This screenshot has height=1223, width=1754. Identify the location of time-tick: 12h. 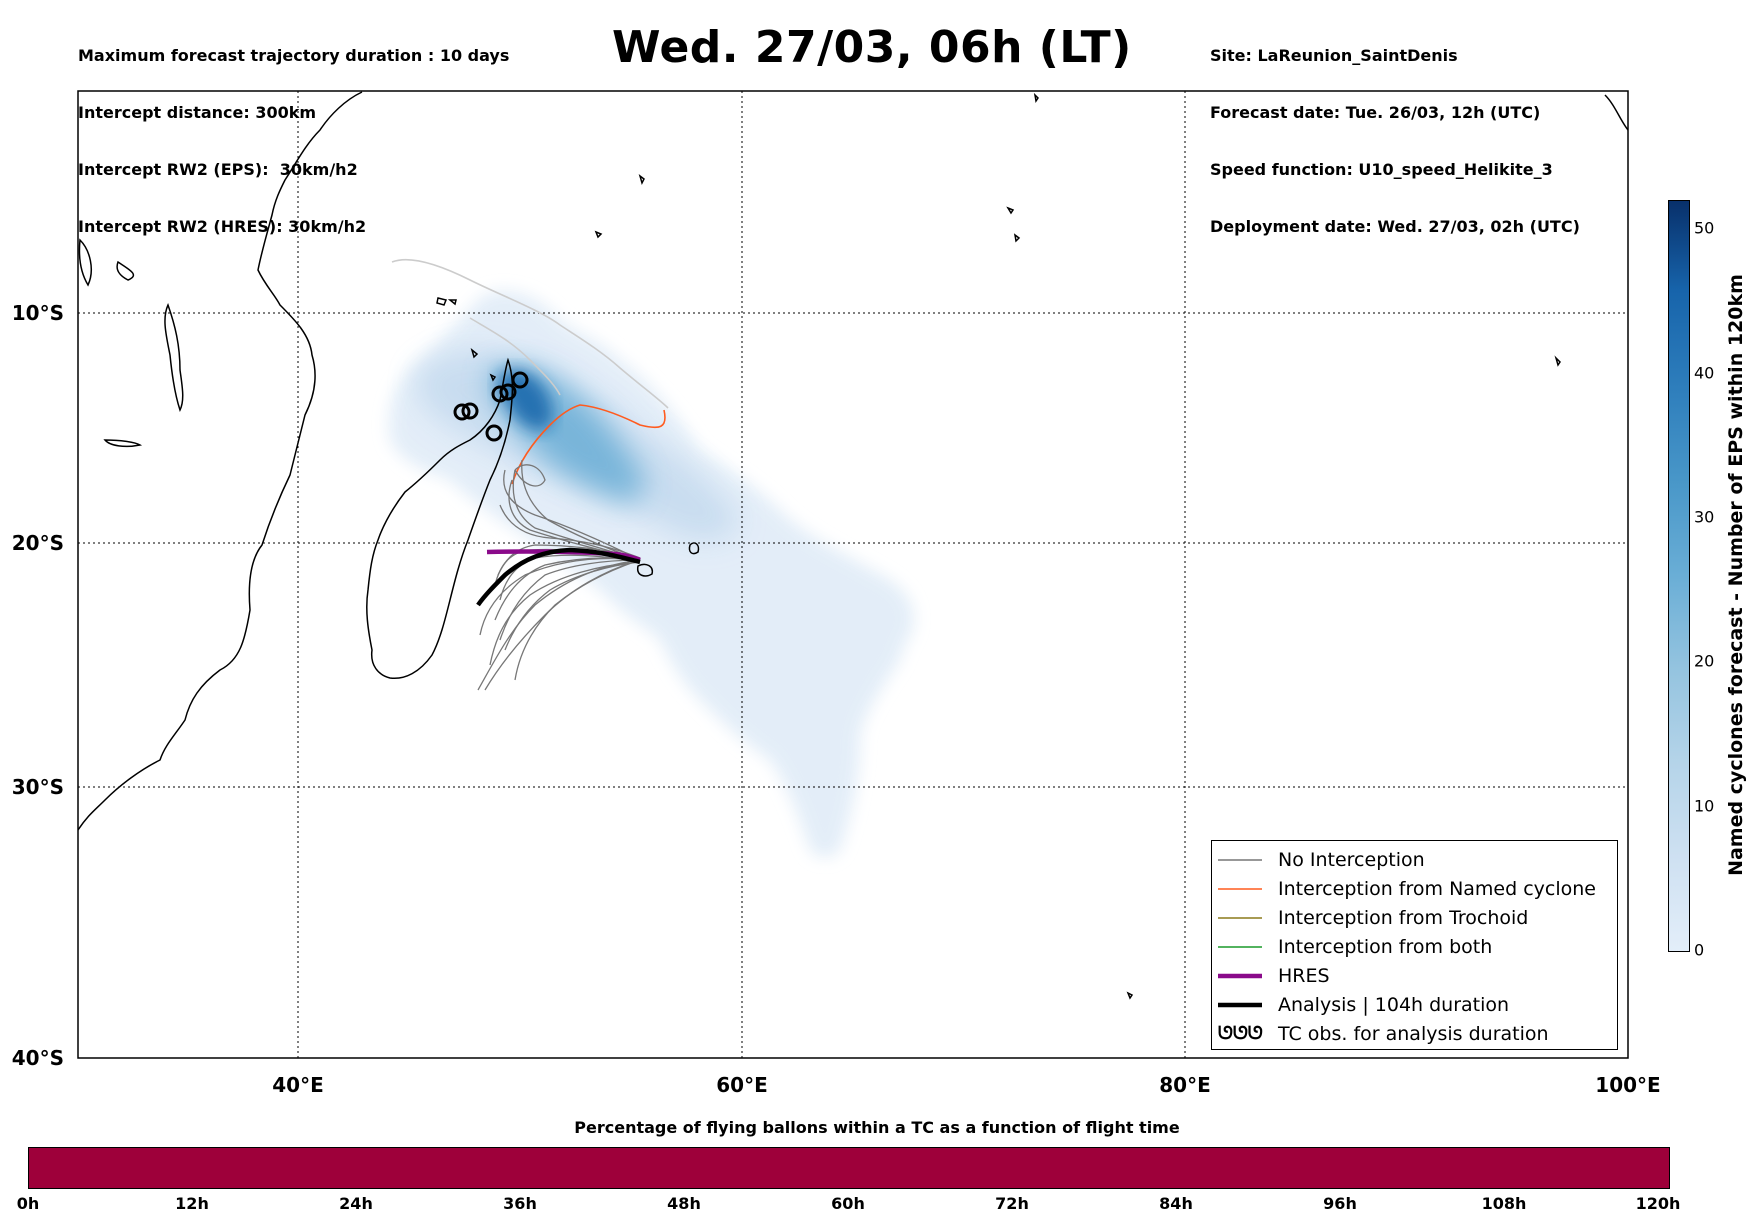
(192, 1203).